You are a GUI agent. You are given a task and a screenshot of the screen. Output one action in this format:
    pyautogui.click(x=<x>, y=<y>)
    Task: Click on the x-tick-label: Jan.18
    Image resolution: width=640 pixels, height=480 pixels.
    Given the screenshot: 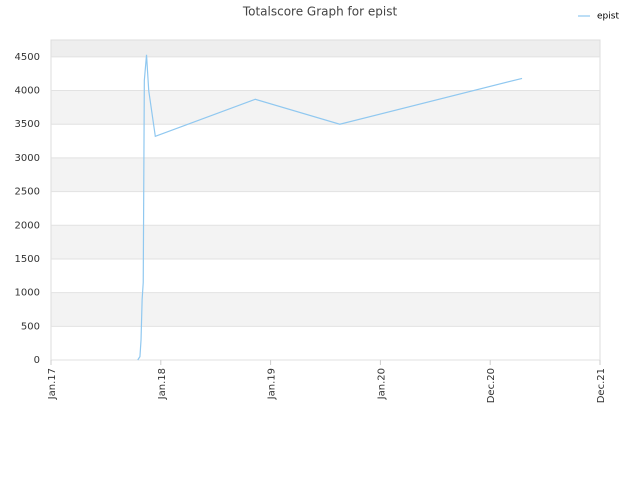 What is the action you would take?
    pyautogui.click(x=162, y=384)
    